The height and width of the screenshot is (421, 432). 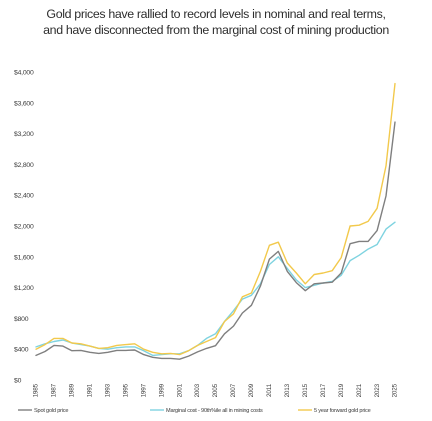 What do you see at coordinates (36, 390) in the screenshot?
I see `x-tick-label: 1985` at bounding box center [36, 390].